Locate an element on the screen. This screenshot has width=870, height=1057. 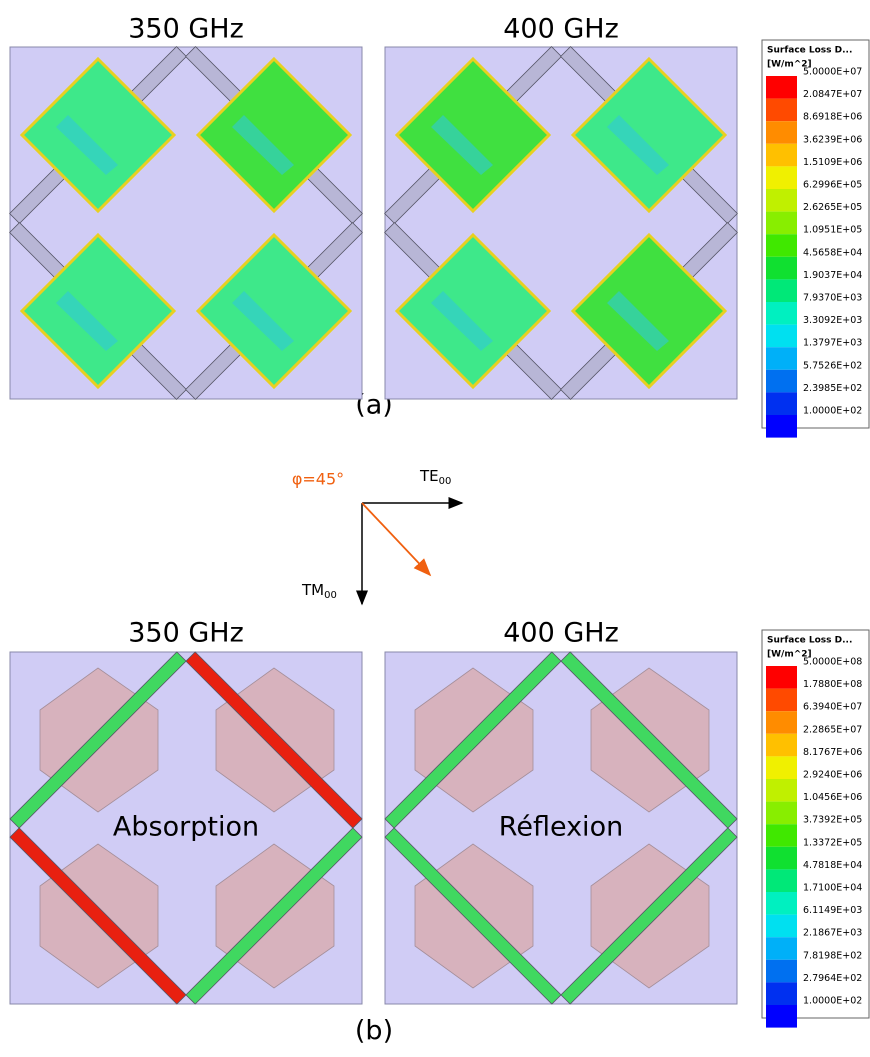
legend-label: 6.1149E+03 is located at coordinates (832, 910).